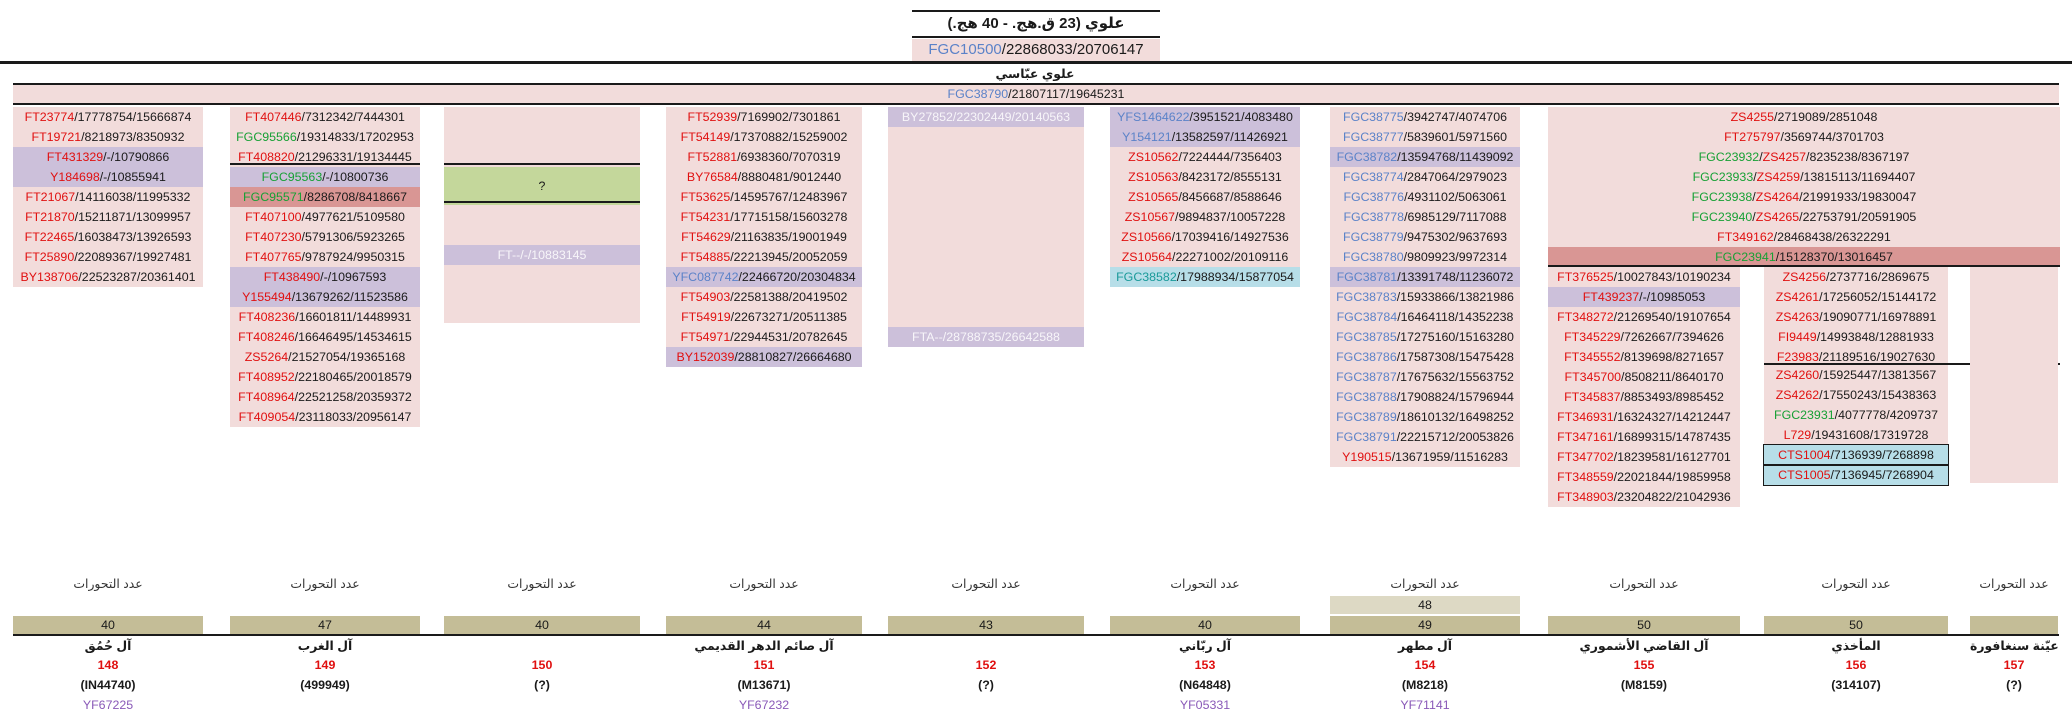 The image size is (2072, 715). Describe the element at coordinates (108, 646) in the screenshot. I see `family-name: آل حُمُق` at that location.